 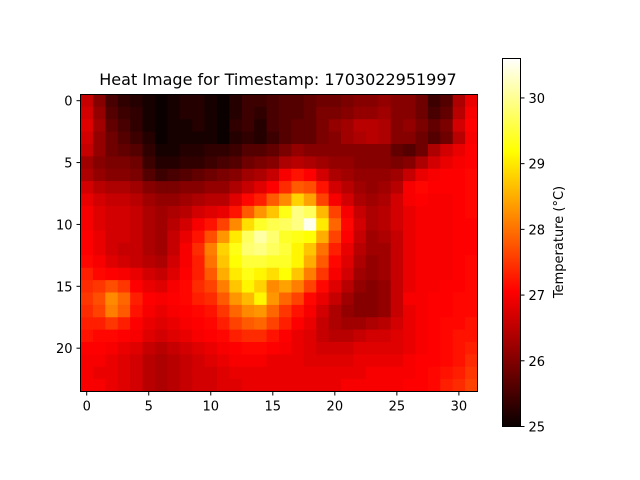 What do you see at coordinates (397, 407) in the screenshot?
I see `x-tick-label: 25` at bounding box center [397, 407].